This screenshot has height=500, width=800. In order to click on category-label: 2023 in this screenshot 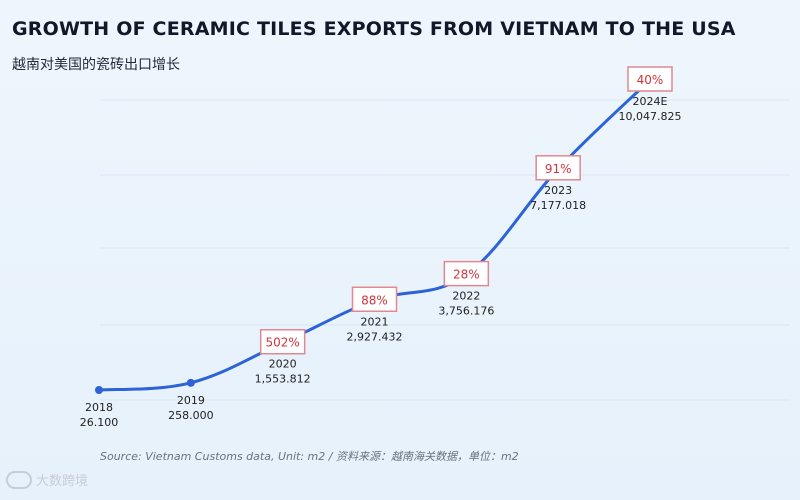, I will do `click(558, 190)`.